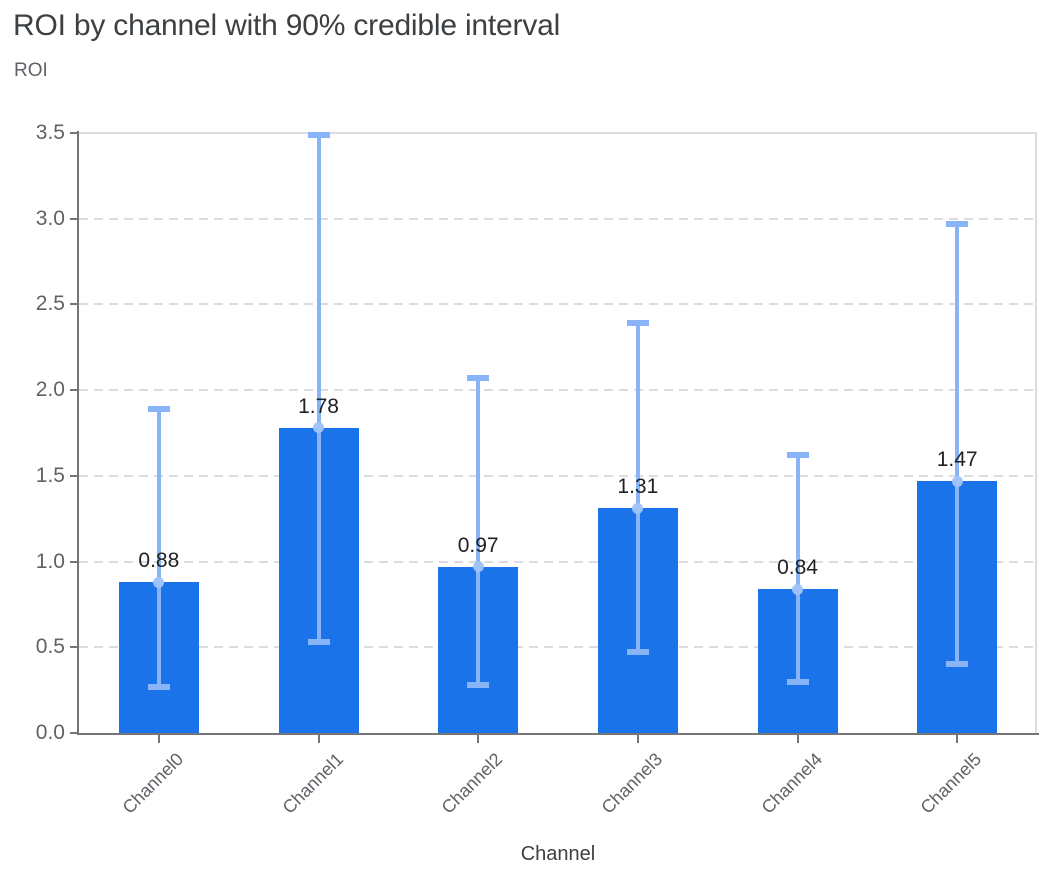  I want to click on plot-border-right, so click(1036, 433).